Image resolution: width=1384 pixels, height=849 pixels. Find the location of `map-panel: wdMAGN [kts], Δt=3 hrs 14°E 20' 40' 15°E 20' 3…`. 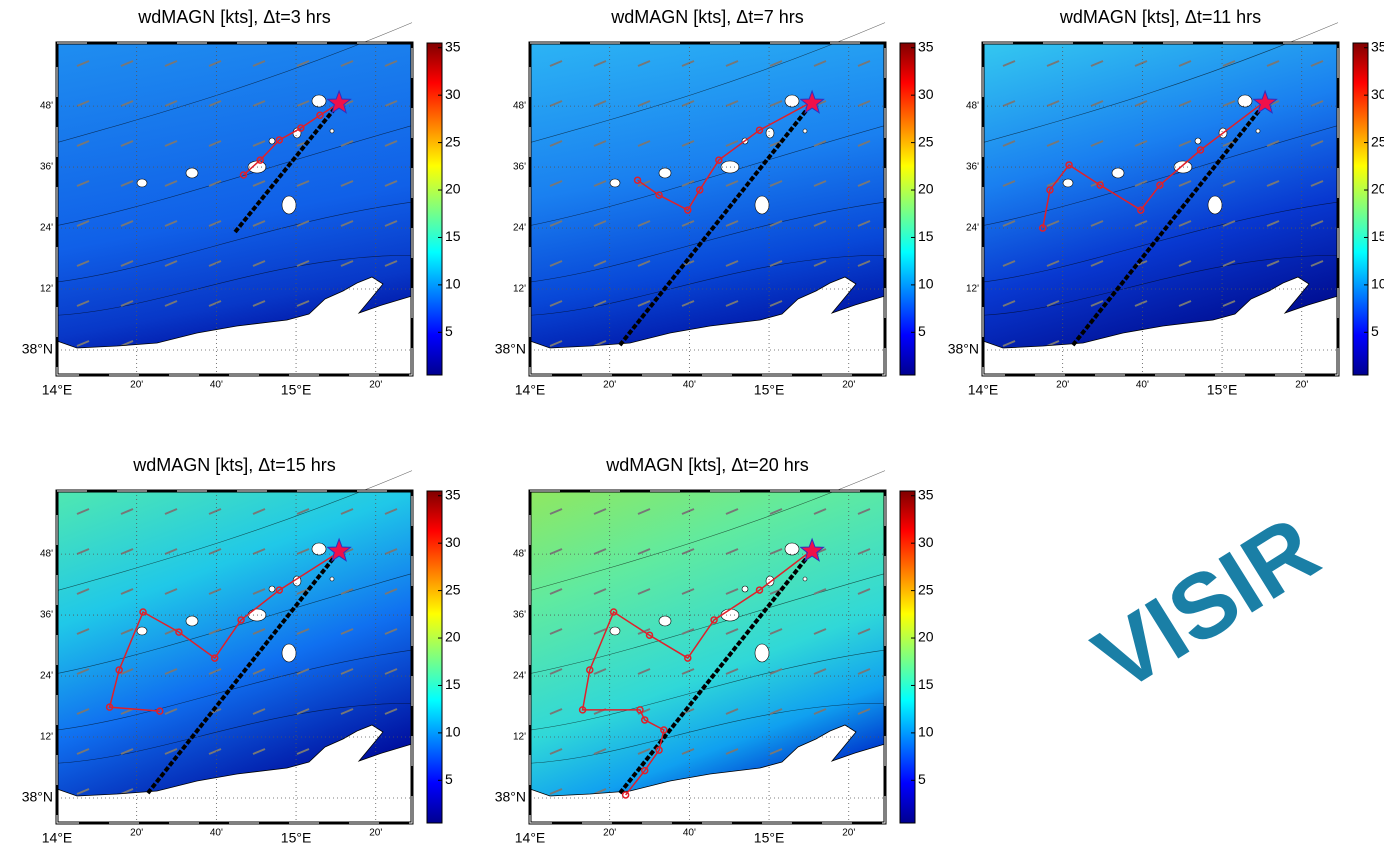

map-panel: wdMAGN [kts], Δt=3 hrs 14°E 20' 40' 15°E 20' 3… is located at coordinates (241, 202).